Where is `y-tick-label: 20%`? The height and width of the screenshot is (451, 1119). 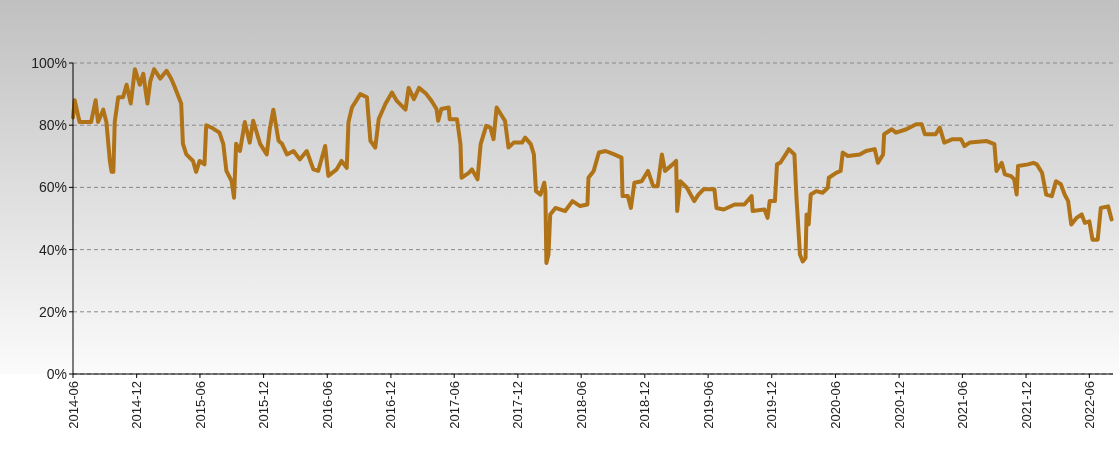
y-tick-label: 20% is located at coordinates (52, 311).